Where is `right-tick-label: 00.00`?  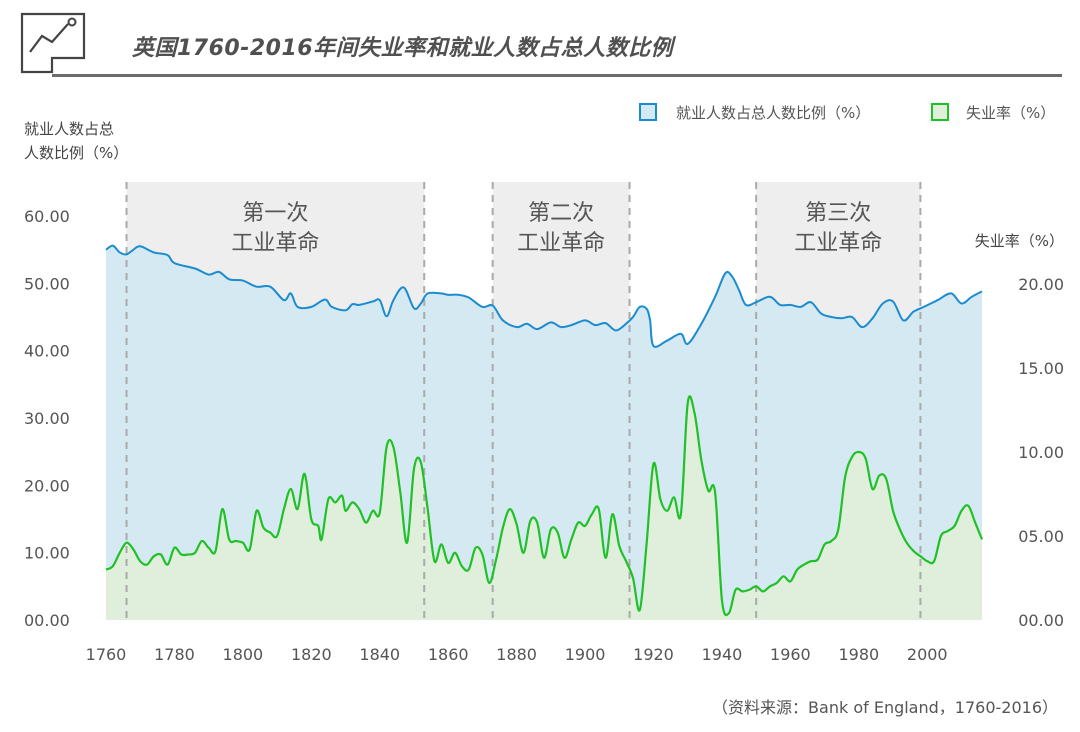 right-tick-label: 00.00 is located at coordinates (1041, 620).